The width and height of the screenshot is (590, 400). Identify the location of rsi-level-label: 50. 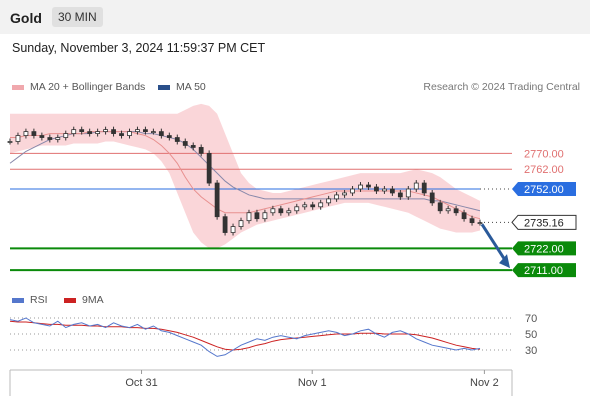
(531, 335).